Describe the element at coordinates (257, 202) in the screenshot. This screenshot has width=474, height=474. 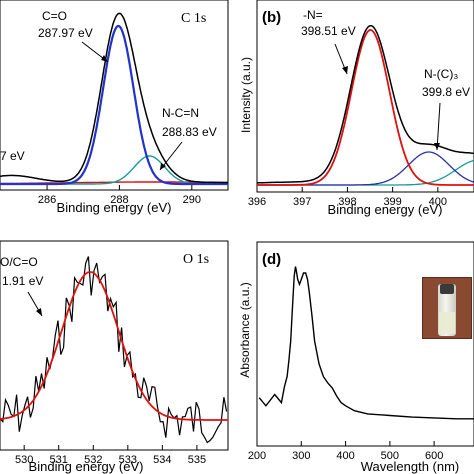
I see `x-tick-label: 396` at that location.